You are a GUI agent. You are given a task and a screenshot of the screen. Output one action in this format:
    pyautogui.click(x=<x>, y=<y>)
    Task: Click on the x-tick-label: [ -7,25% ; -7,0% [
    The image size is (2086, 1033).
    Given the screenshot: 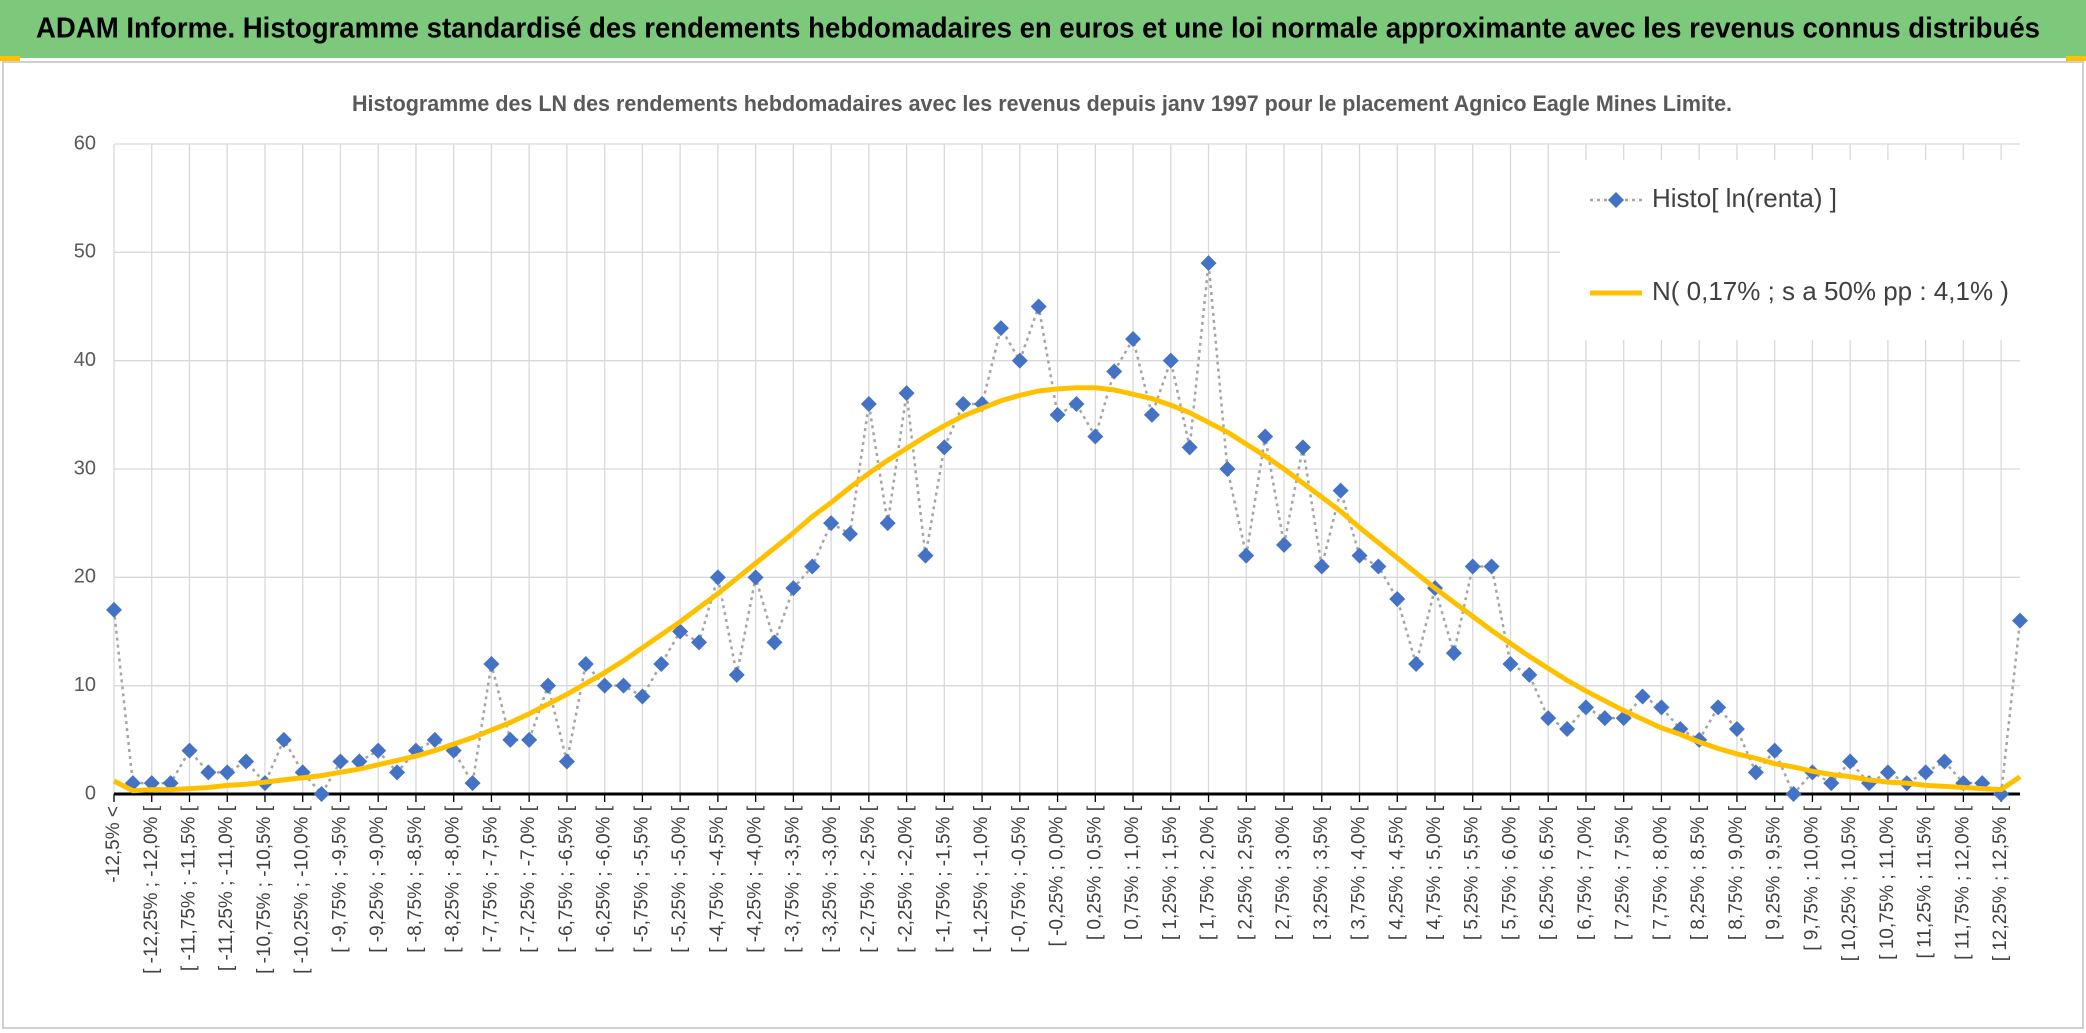 What is the action you would take?
    pyautogui.click(x=528, y=879)
    